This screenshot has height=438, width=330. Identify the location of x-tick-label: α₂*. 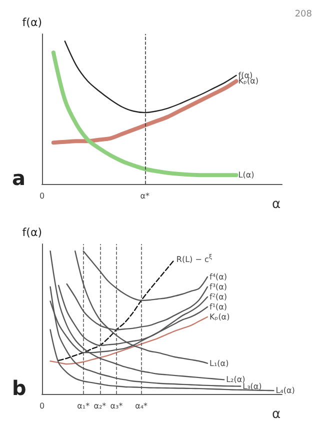
(100, 406).